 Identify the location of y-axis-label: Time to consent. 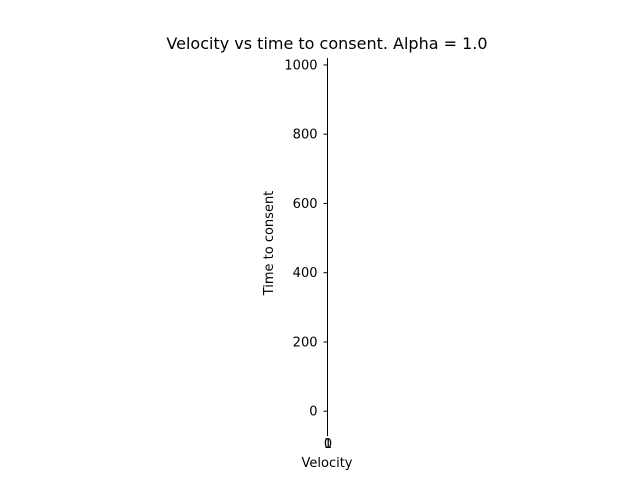
(269, 244).